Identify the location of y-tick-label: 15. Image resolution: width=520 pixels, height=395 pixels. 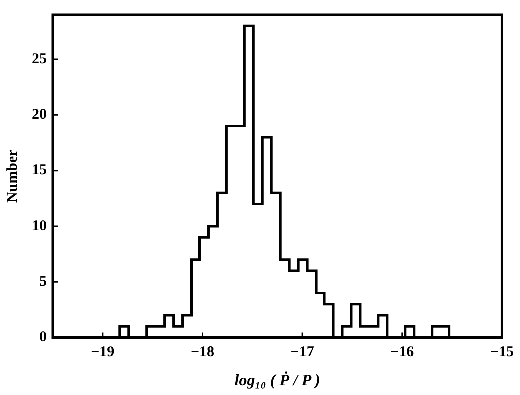
(39, 170).